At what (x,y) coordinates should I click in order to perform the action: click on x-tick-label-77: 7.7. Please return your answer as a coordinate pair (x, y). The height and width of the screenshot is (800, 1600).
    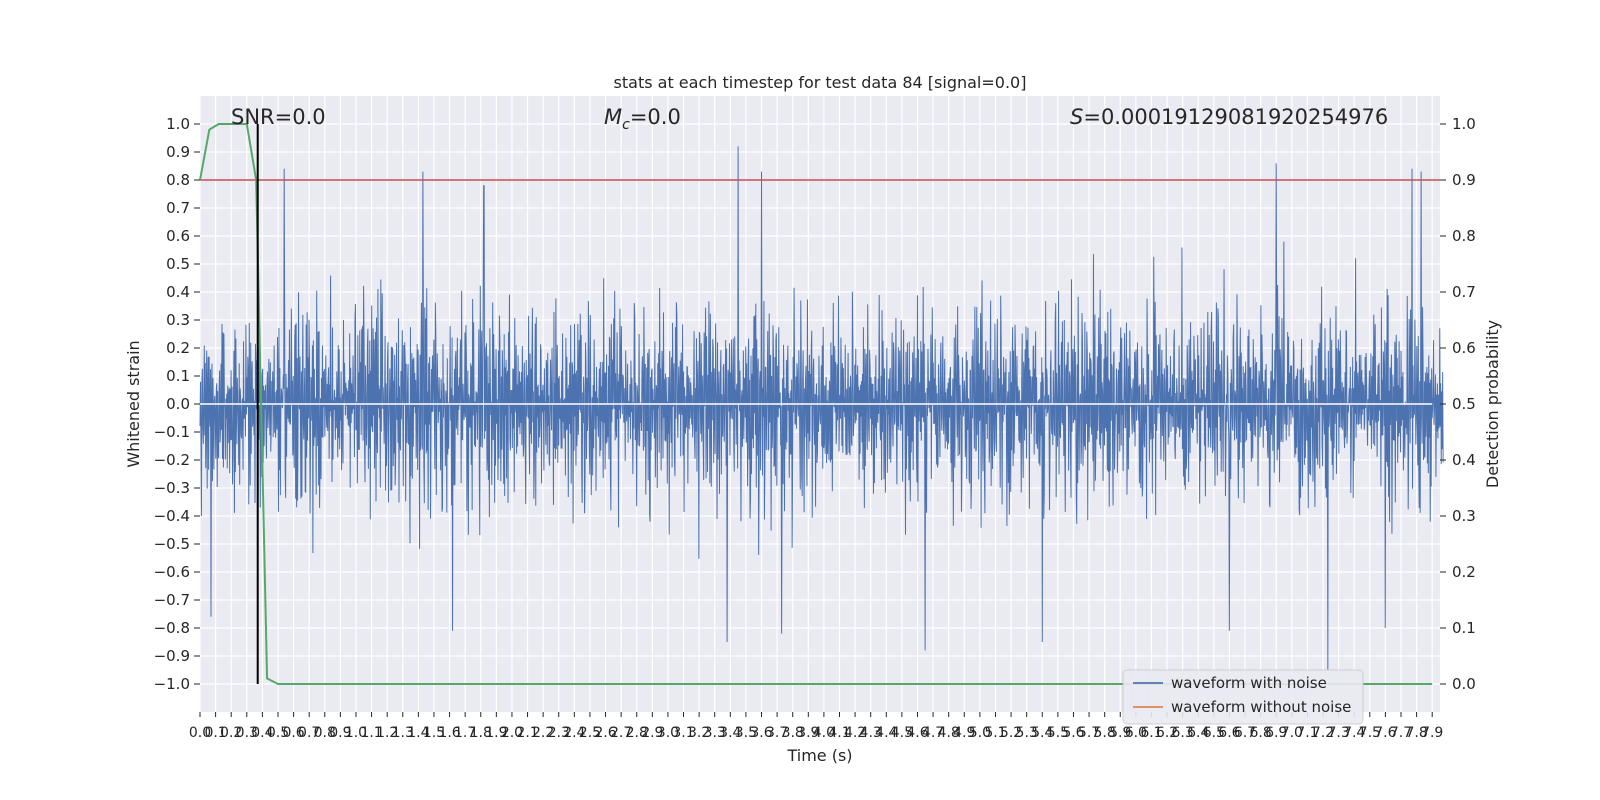
    Looking at the image, I should click on (1401, 733).